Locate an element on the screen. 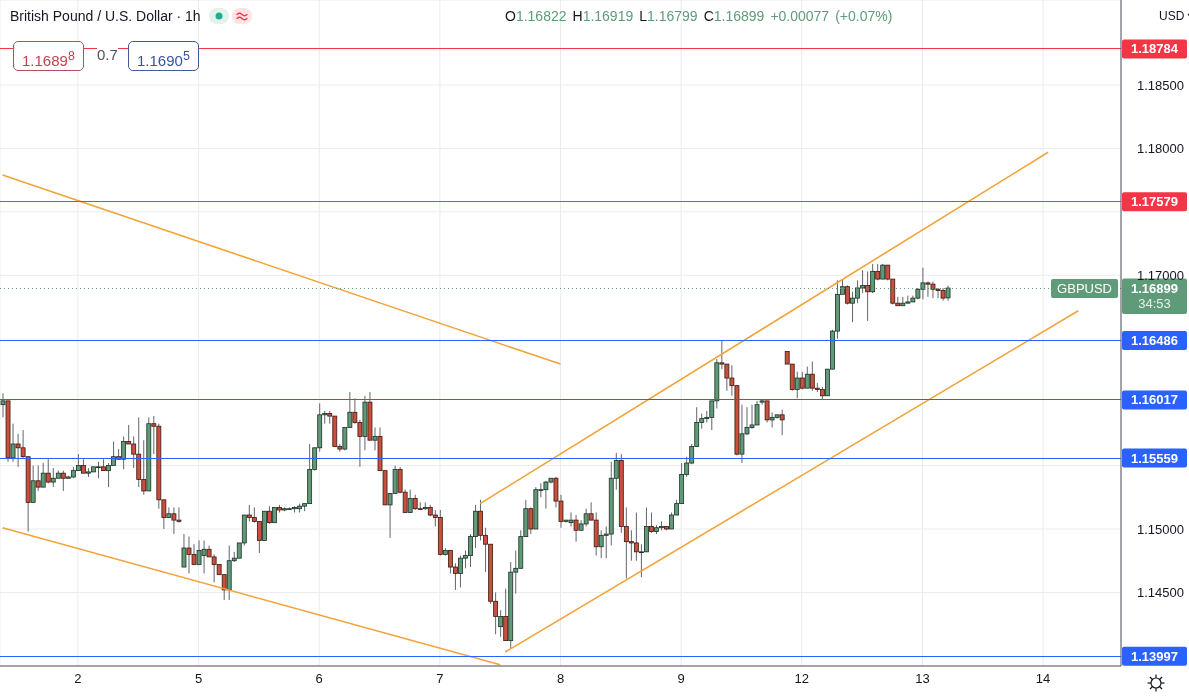 The height and width of the screenshot is (697, 1189). y-tick-label: 1.17000 is located at coordinates (1160, 275).